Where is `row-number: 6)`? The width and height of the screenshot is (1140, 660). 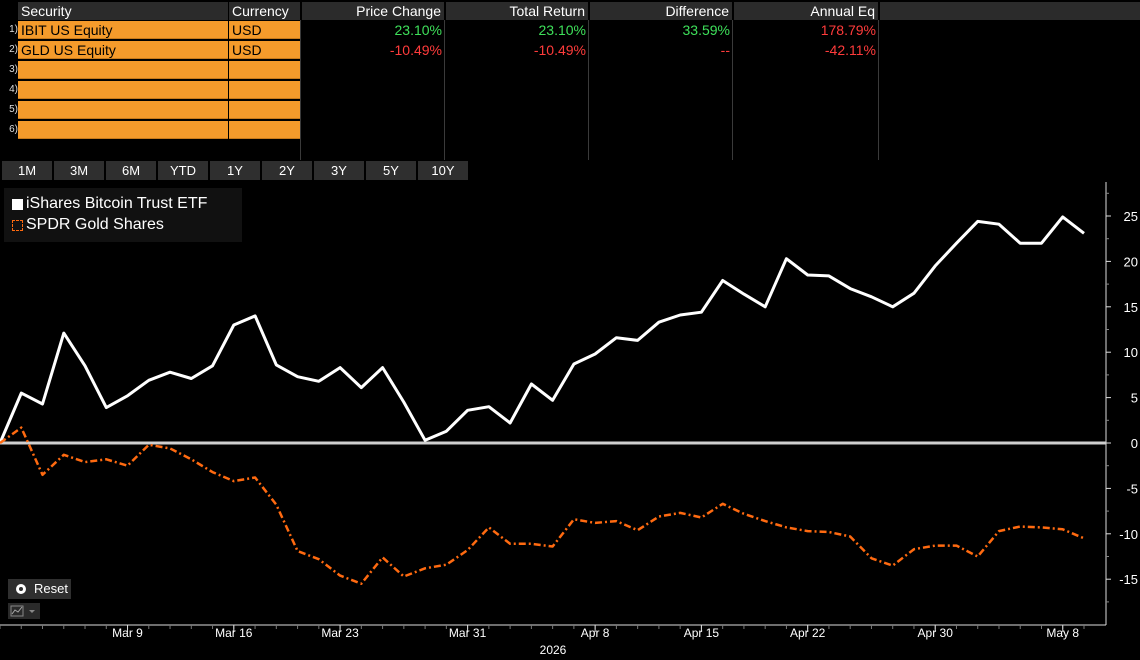
row-number: 6) is located at coordinates (13, 129).